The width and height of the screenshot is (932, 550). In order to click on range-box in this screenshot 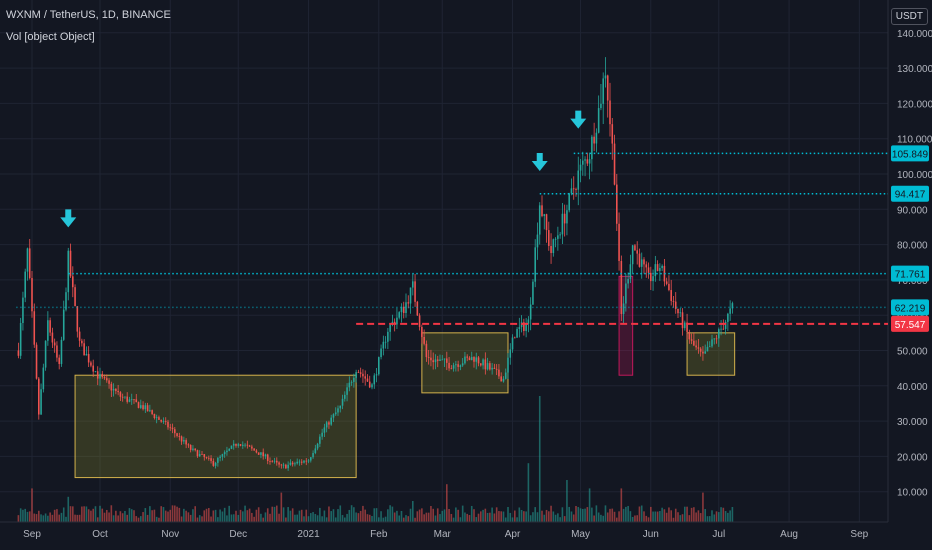, I will do `click(711, 354)`.